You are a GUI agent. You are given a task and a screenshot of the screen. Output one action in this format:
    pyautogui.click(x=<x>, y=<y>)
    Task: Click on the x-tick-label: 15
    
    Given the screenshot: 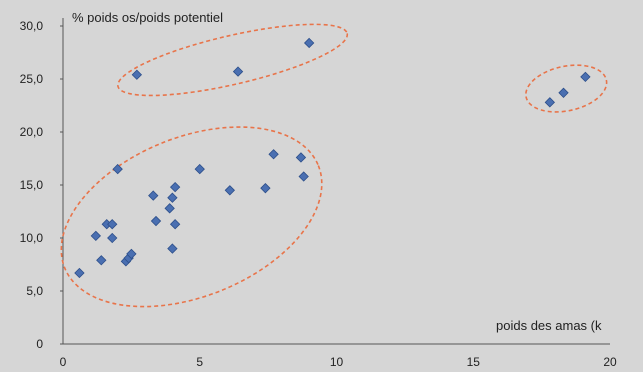 What is the action you would take?
    pyautogui.click(x=474, y=362)
    